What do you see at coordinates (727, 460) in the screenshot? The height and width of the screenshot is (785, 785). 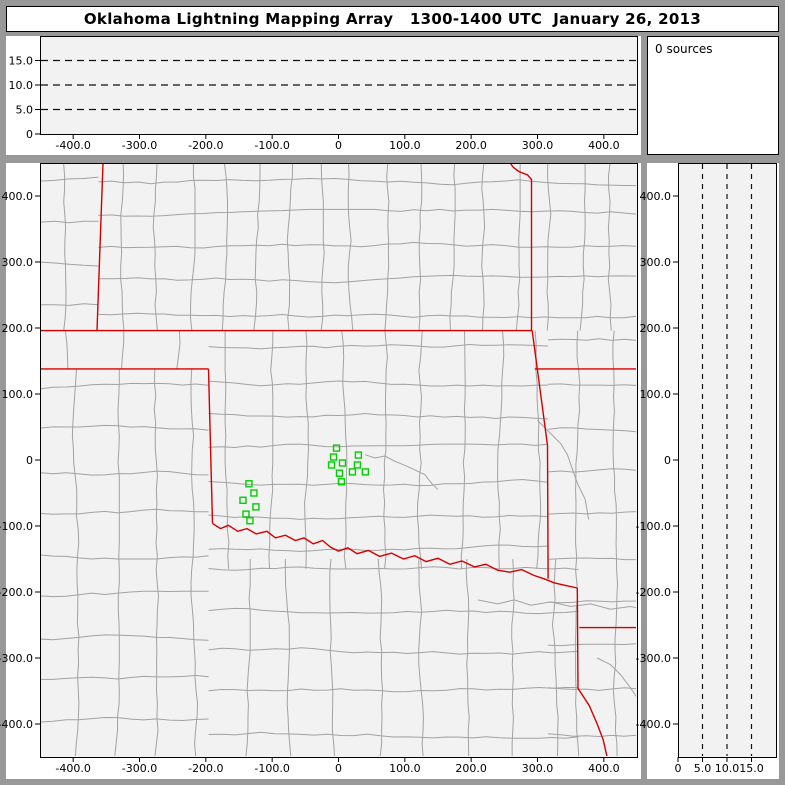 I see `plot-altitude-ns` at bounding box center [727, 460].